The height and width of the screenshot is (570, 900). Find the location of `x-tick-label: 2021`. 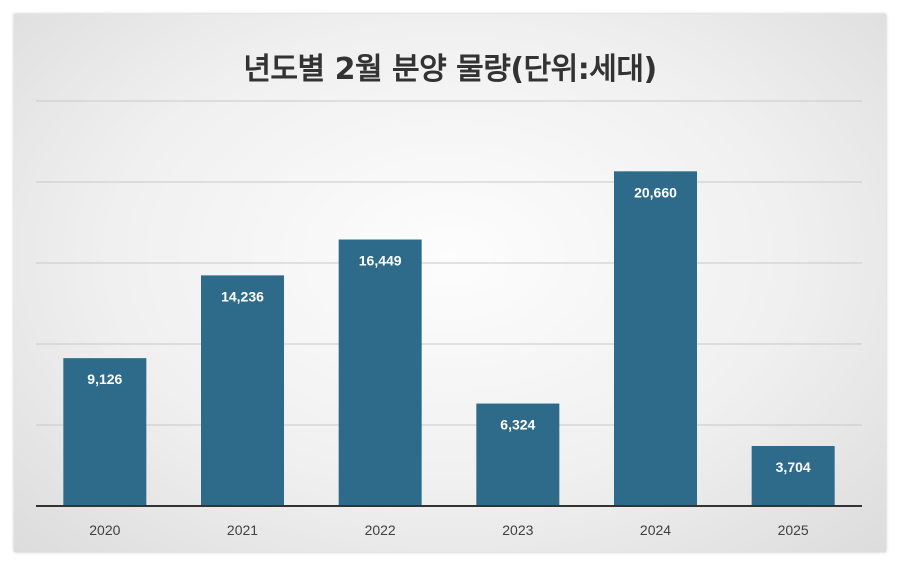

x-tick-label: 2021 is located at coordinates (242, 530).